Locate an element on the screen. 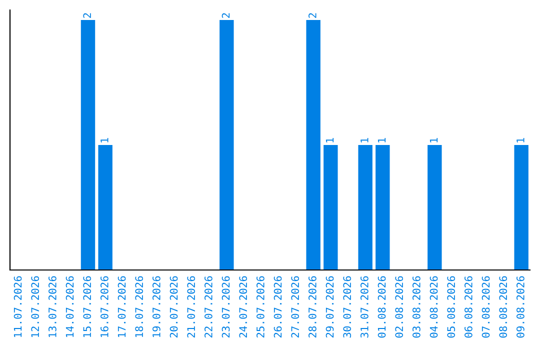 The width and height of the screenshot is (540, 340). x-tick-label: 21.07.2026 is located at coordinates (191, 307).